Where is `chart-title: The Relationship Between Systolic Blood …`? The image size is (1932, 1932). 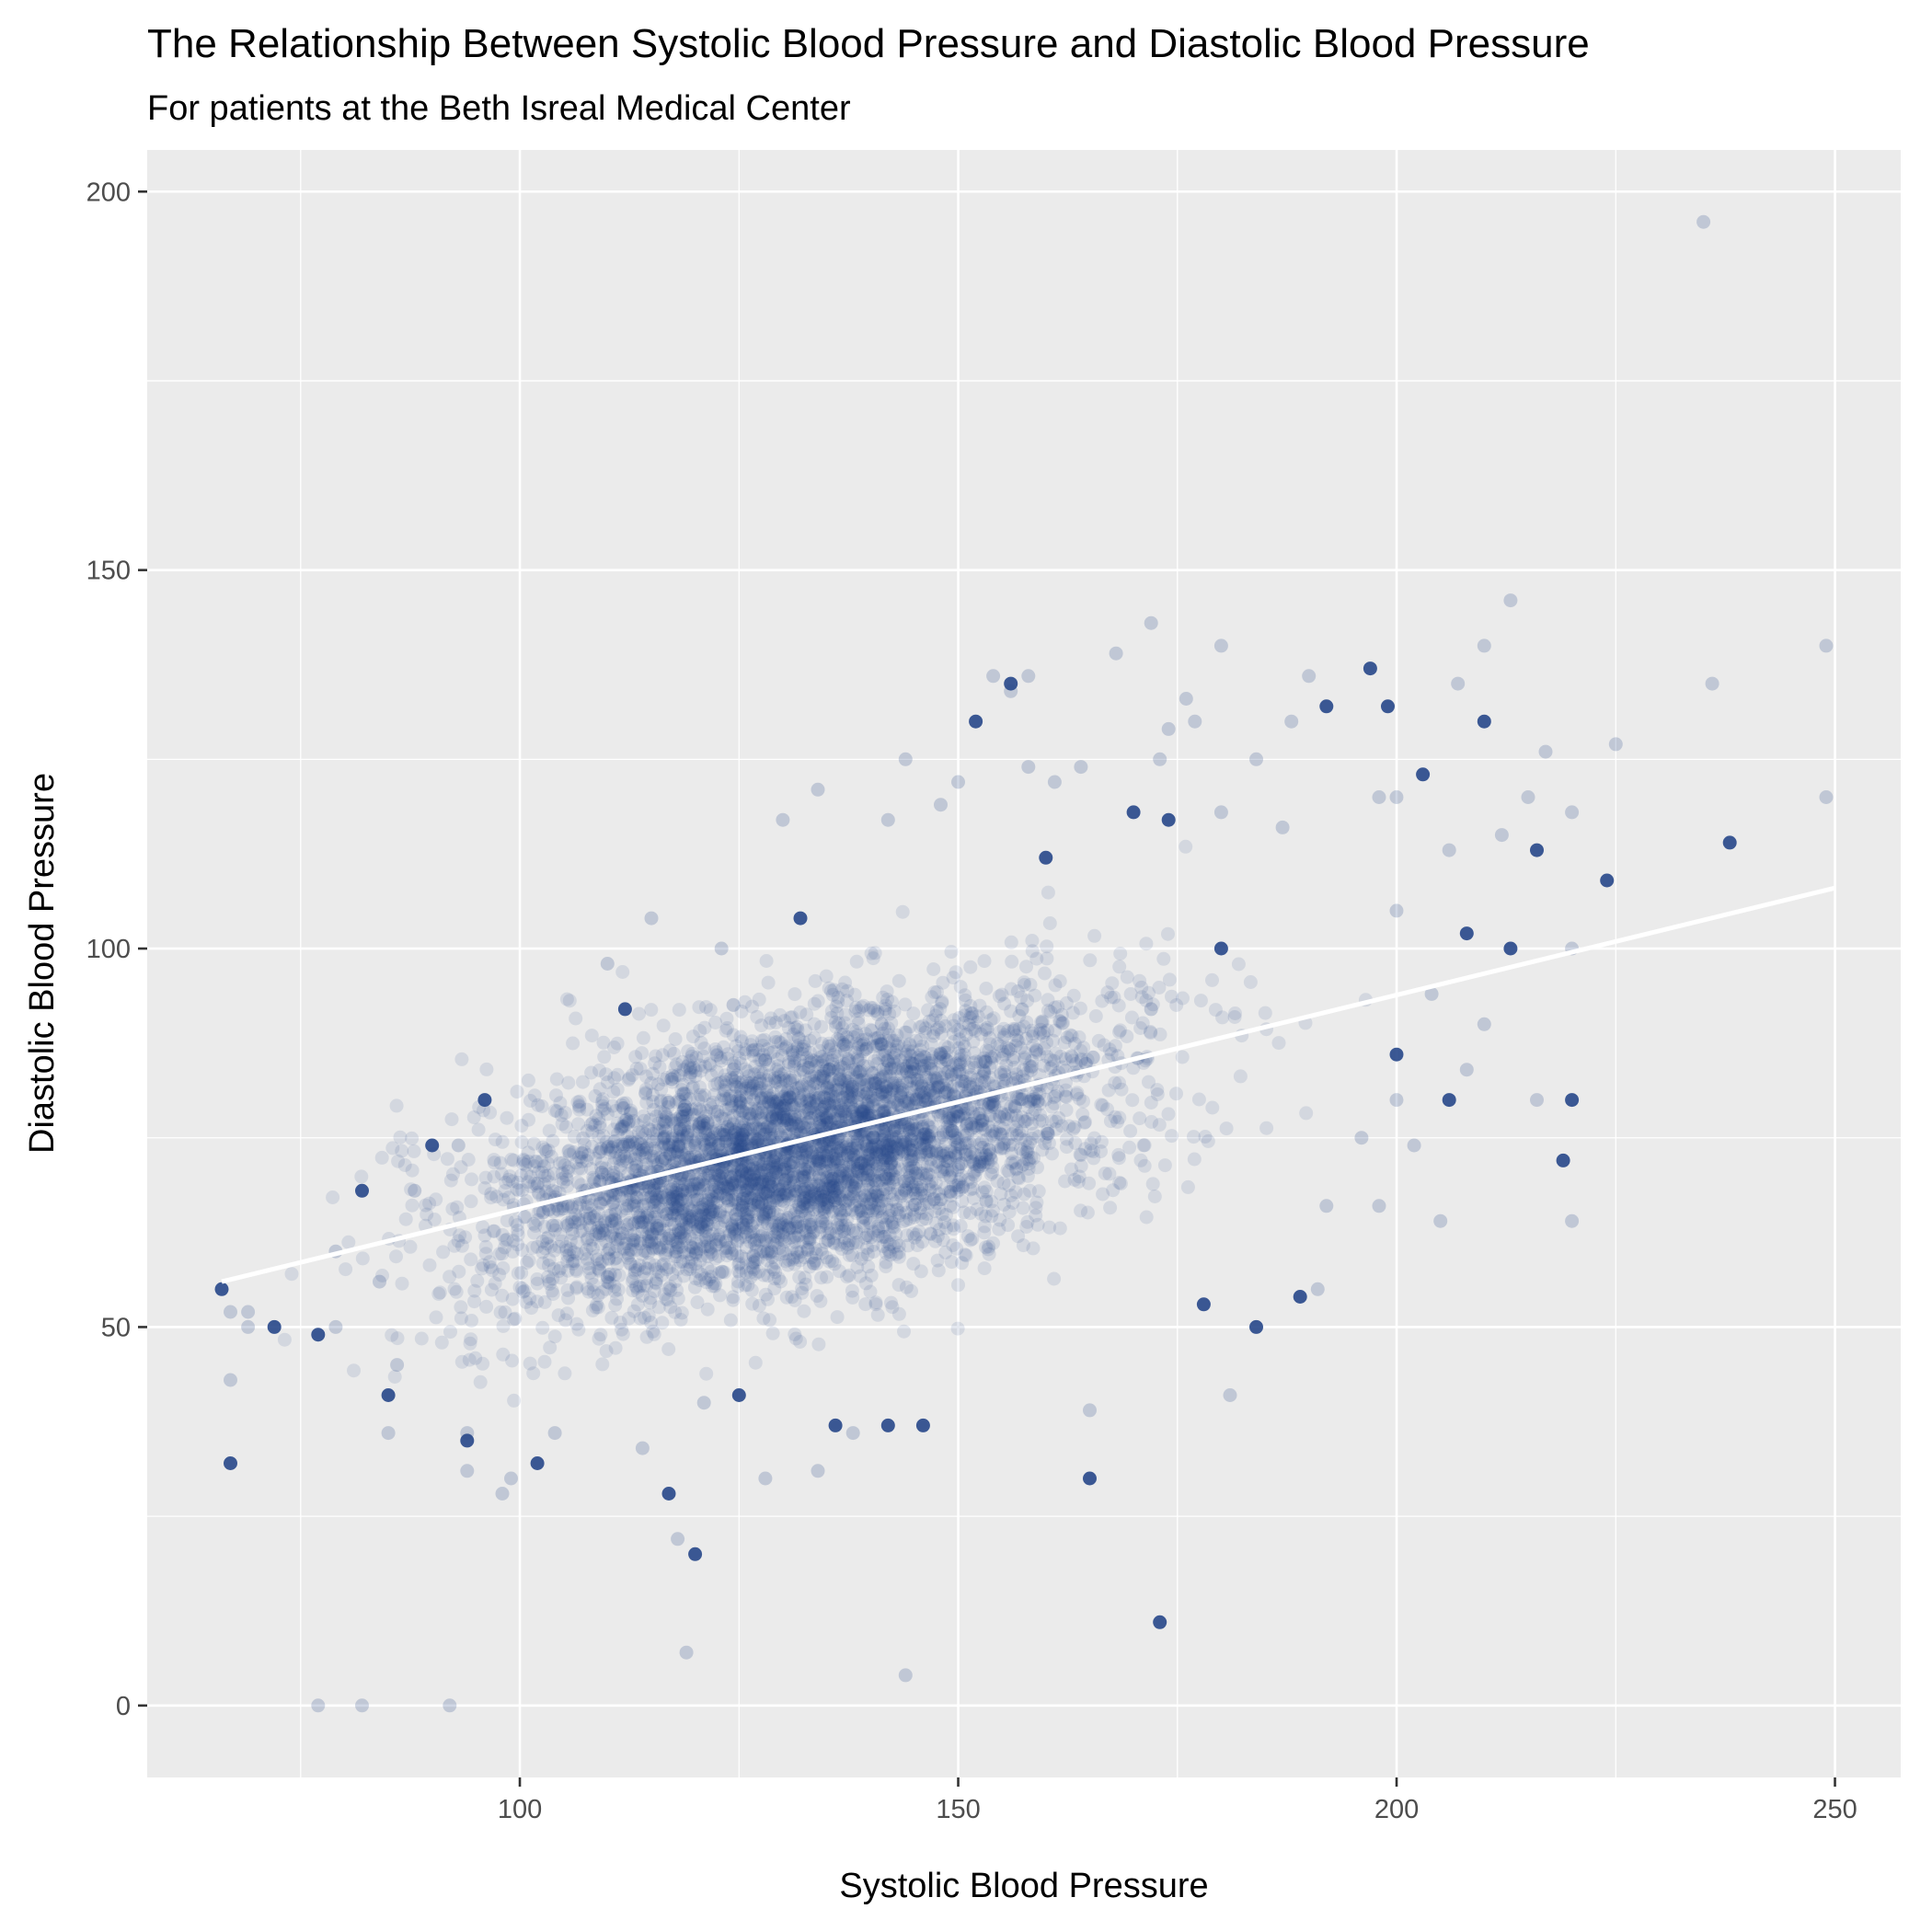
chart-title: The Relationship Between Systolic Blood … is located at coordinates (868, 43).